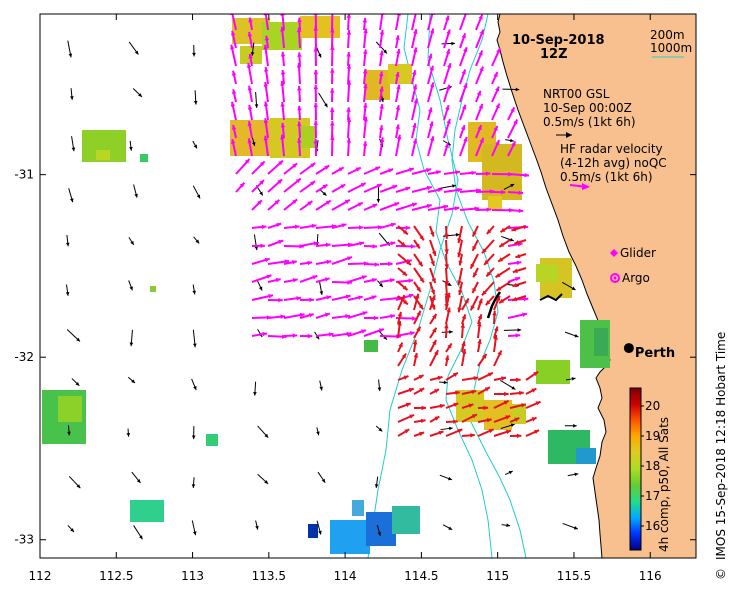 The image size is (739, 592). Describe the element at coordinates (606, 177) in the screenshot. I see `radar-legend-line3: 0.5m/s (1kt 6h)` at that location.